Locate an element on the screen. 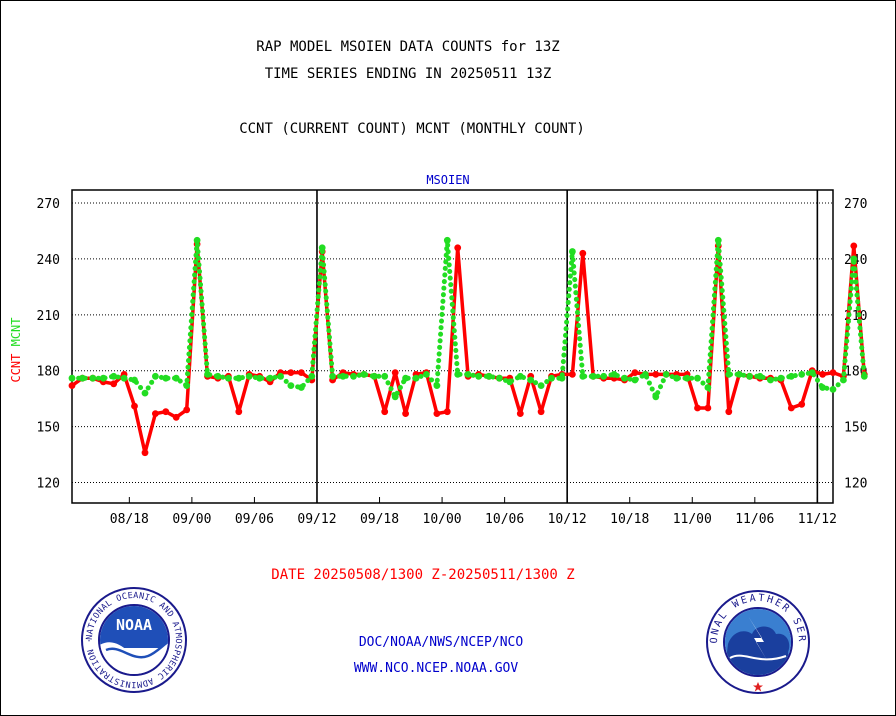 The height and width of the screenshot is (716, 896). svg-text: CCNT MCNT is located at coordinates (16, 349).